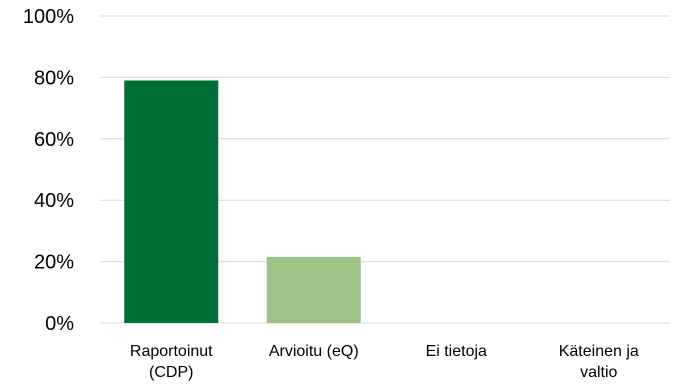 This screenshot has height=387, width=675. Describe the element at coordinates (48, 170) in the screenshot. I see `y-axis-tick-labels: 0% 20% 40% 60% 80% 100%` at that location.